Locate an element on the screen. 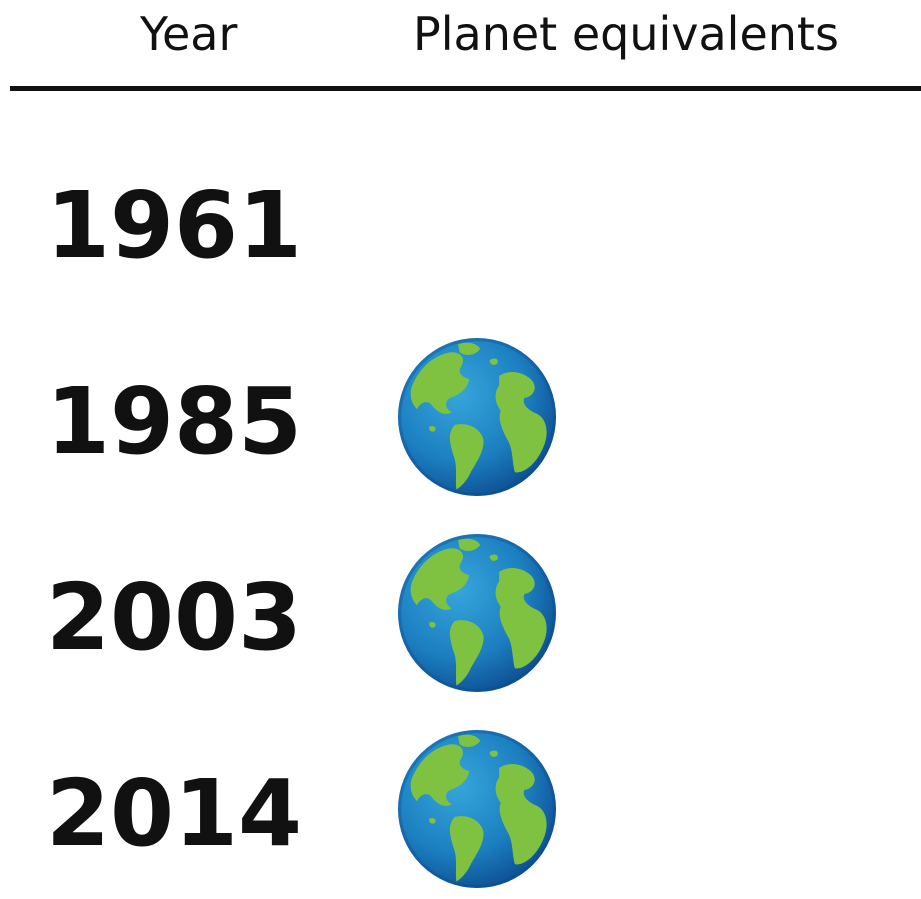 The image size is (921, 899). year-label-2014: 2014 is located at coordinates (174, 813).